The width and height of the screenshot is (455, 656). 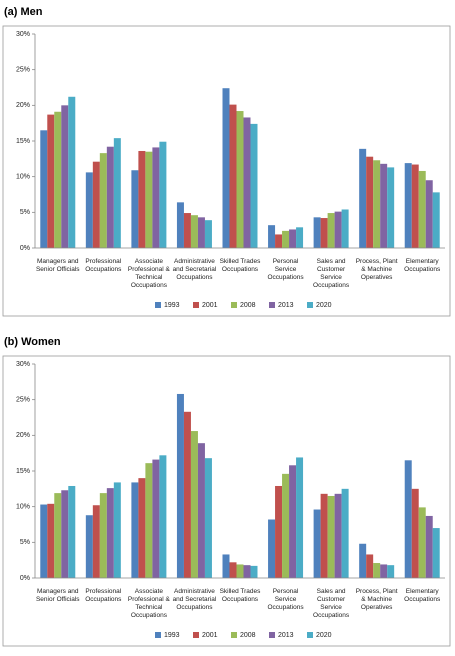 I want to click on y-tick-label: 20%, so click(x=23, y=435).